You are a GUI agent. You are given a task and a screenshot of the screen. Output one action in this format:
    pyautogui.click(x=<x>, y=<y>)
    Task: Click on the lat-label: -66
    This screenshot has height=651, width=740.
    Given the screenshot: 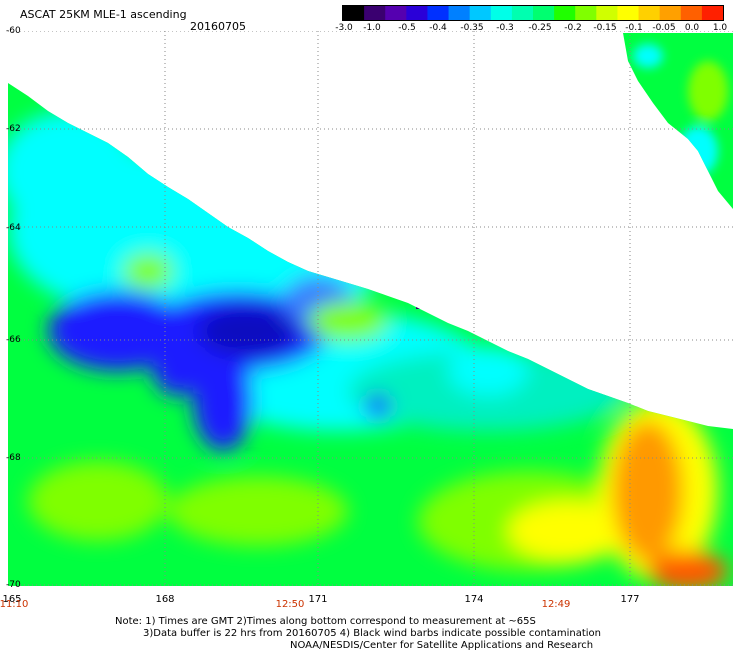 What is the action you would take?
    pyautogui.click(x=13, y=340)
    